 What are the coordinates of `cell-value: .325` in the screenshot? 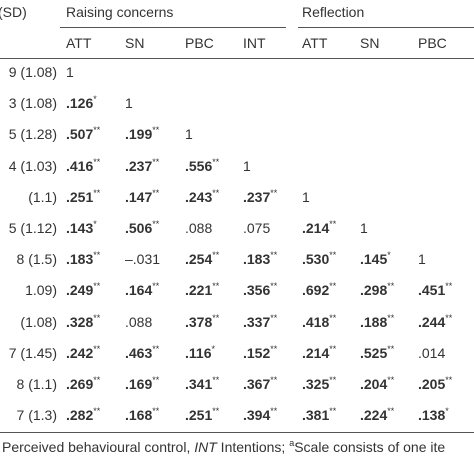 It's located at (316, 384).